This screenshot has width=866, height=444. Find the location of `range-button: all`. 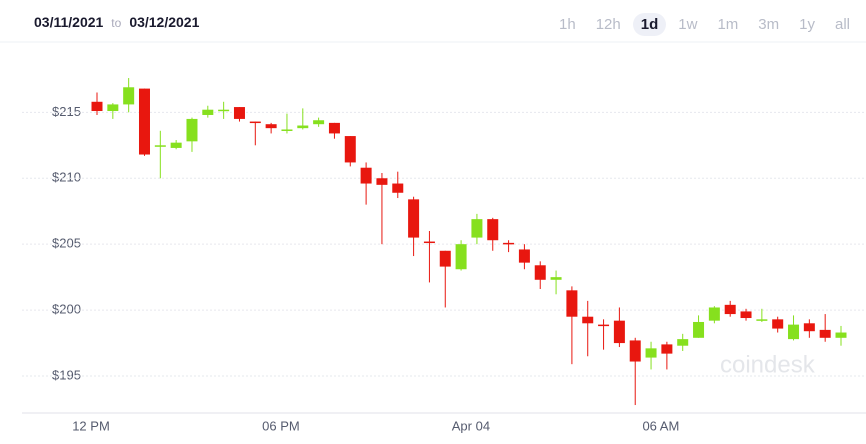

range-button: all is located at coordinates (842, 24).